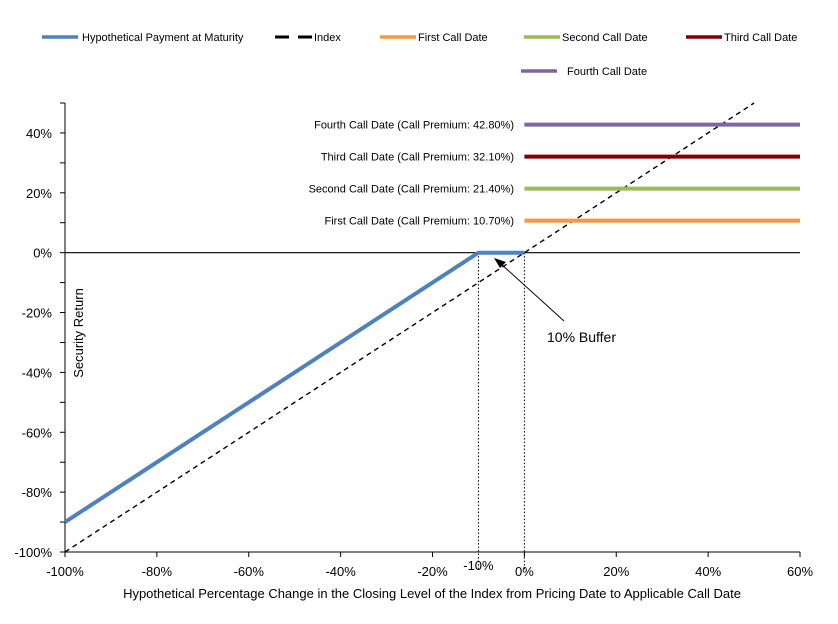 This screenshot has width=838, height=624. What do you see at coordinates (800, 571) in the screenshot?
I see `x-tick-label: 60%` at bounding box center [800, 571].